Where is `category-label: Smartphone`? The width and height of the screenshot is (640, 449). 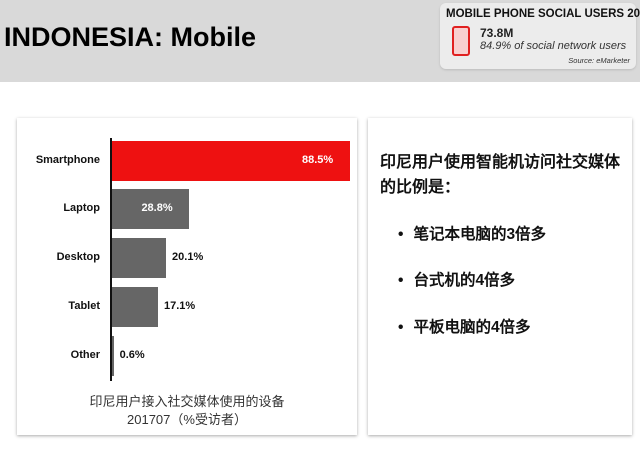
category-label: Smartphone is located at coordinates (67, 160).